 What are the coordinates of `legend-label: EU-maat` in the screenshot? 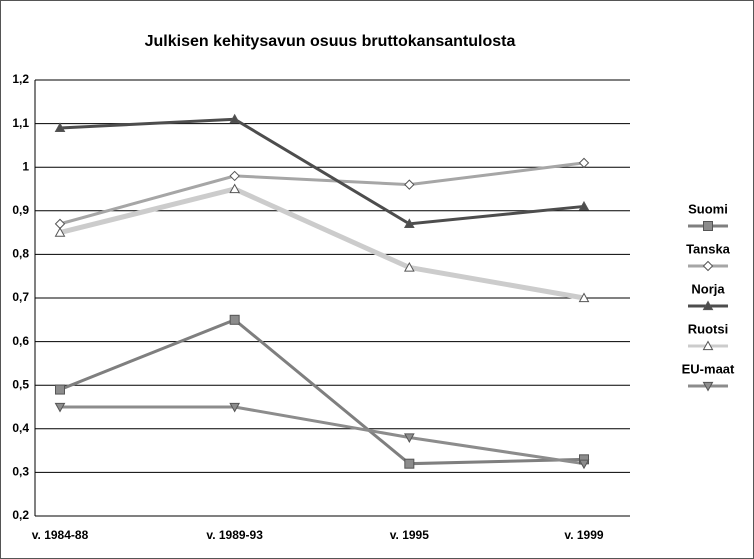 It's located at (708, 368).